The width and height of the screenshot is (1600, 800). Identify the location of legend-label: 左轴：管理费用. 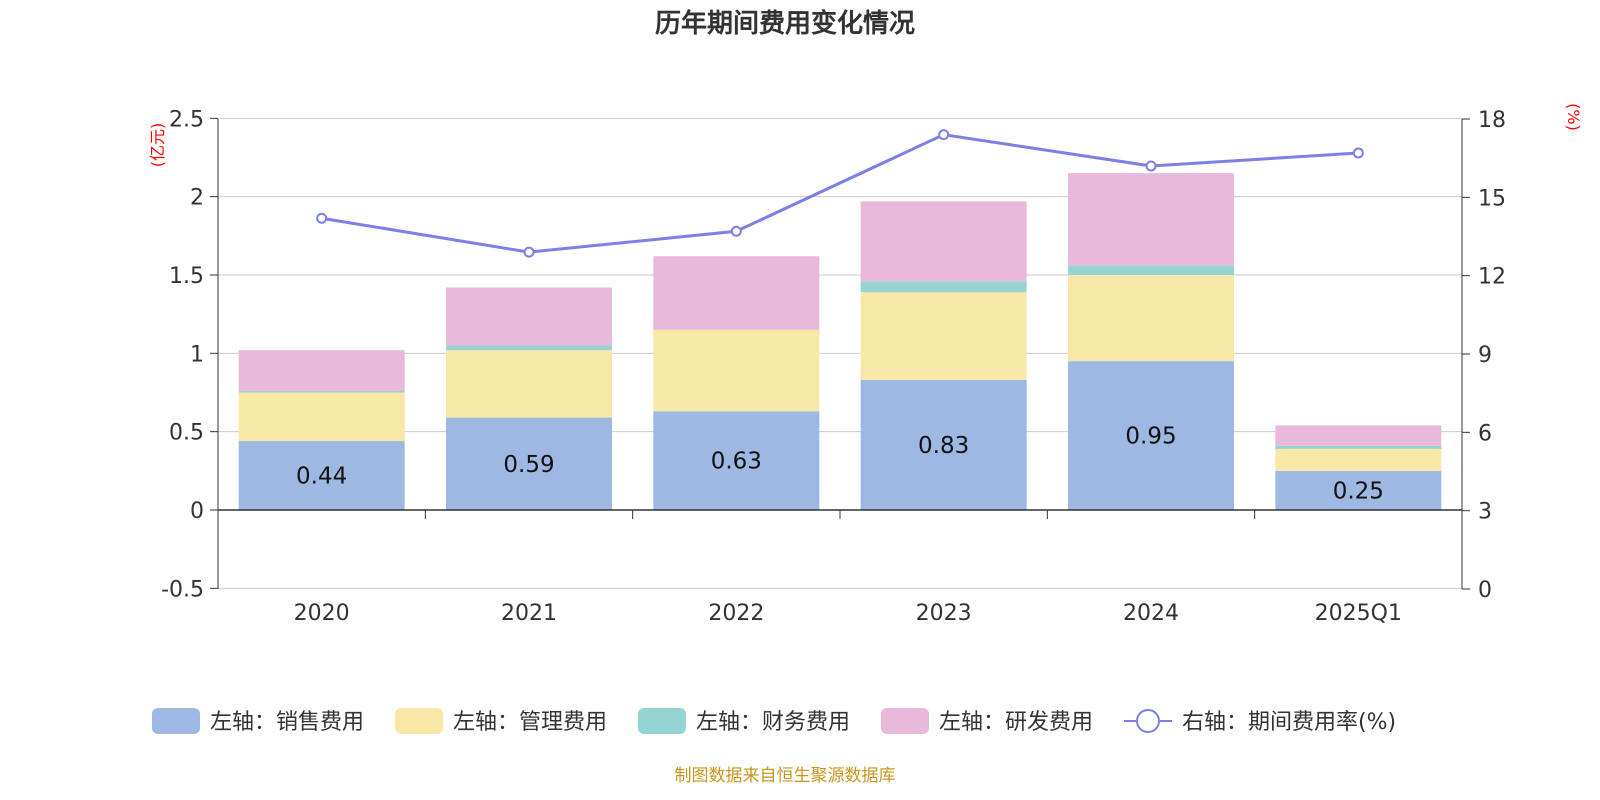
(530, 722).